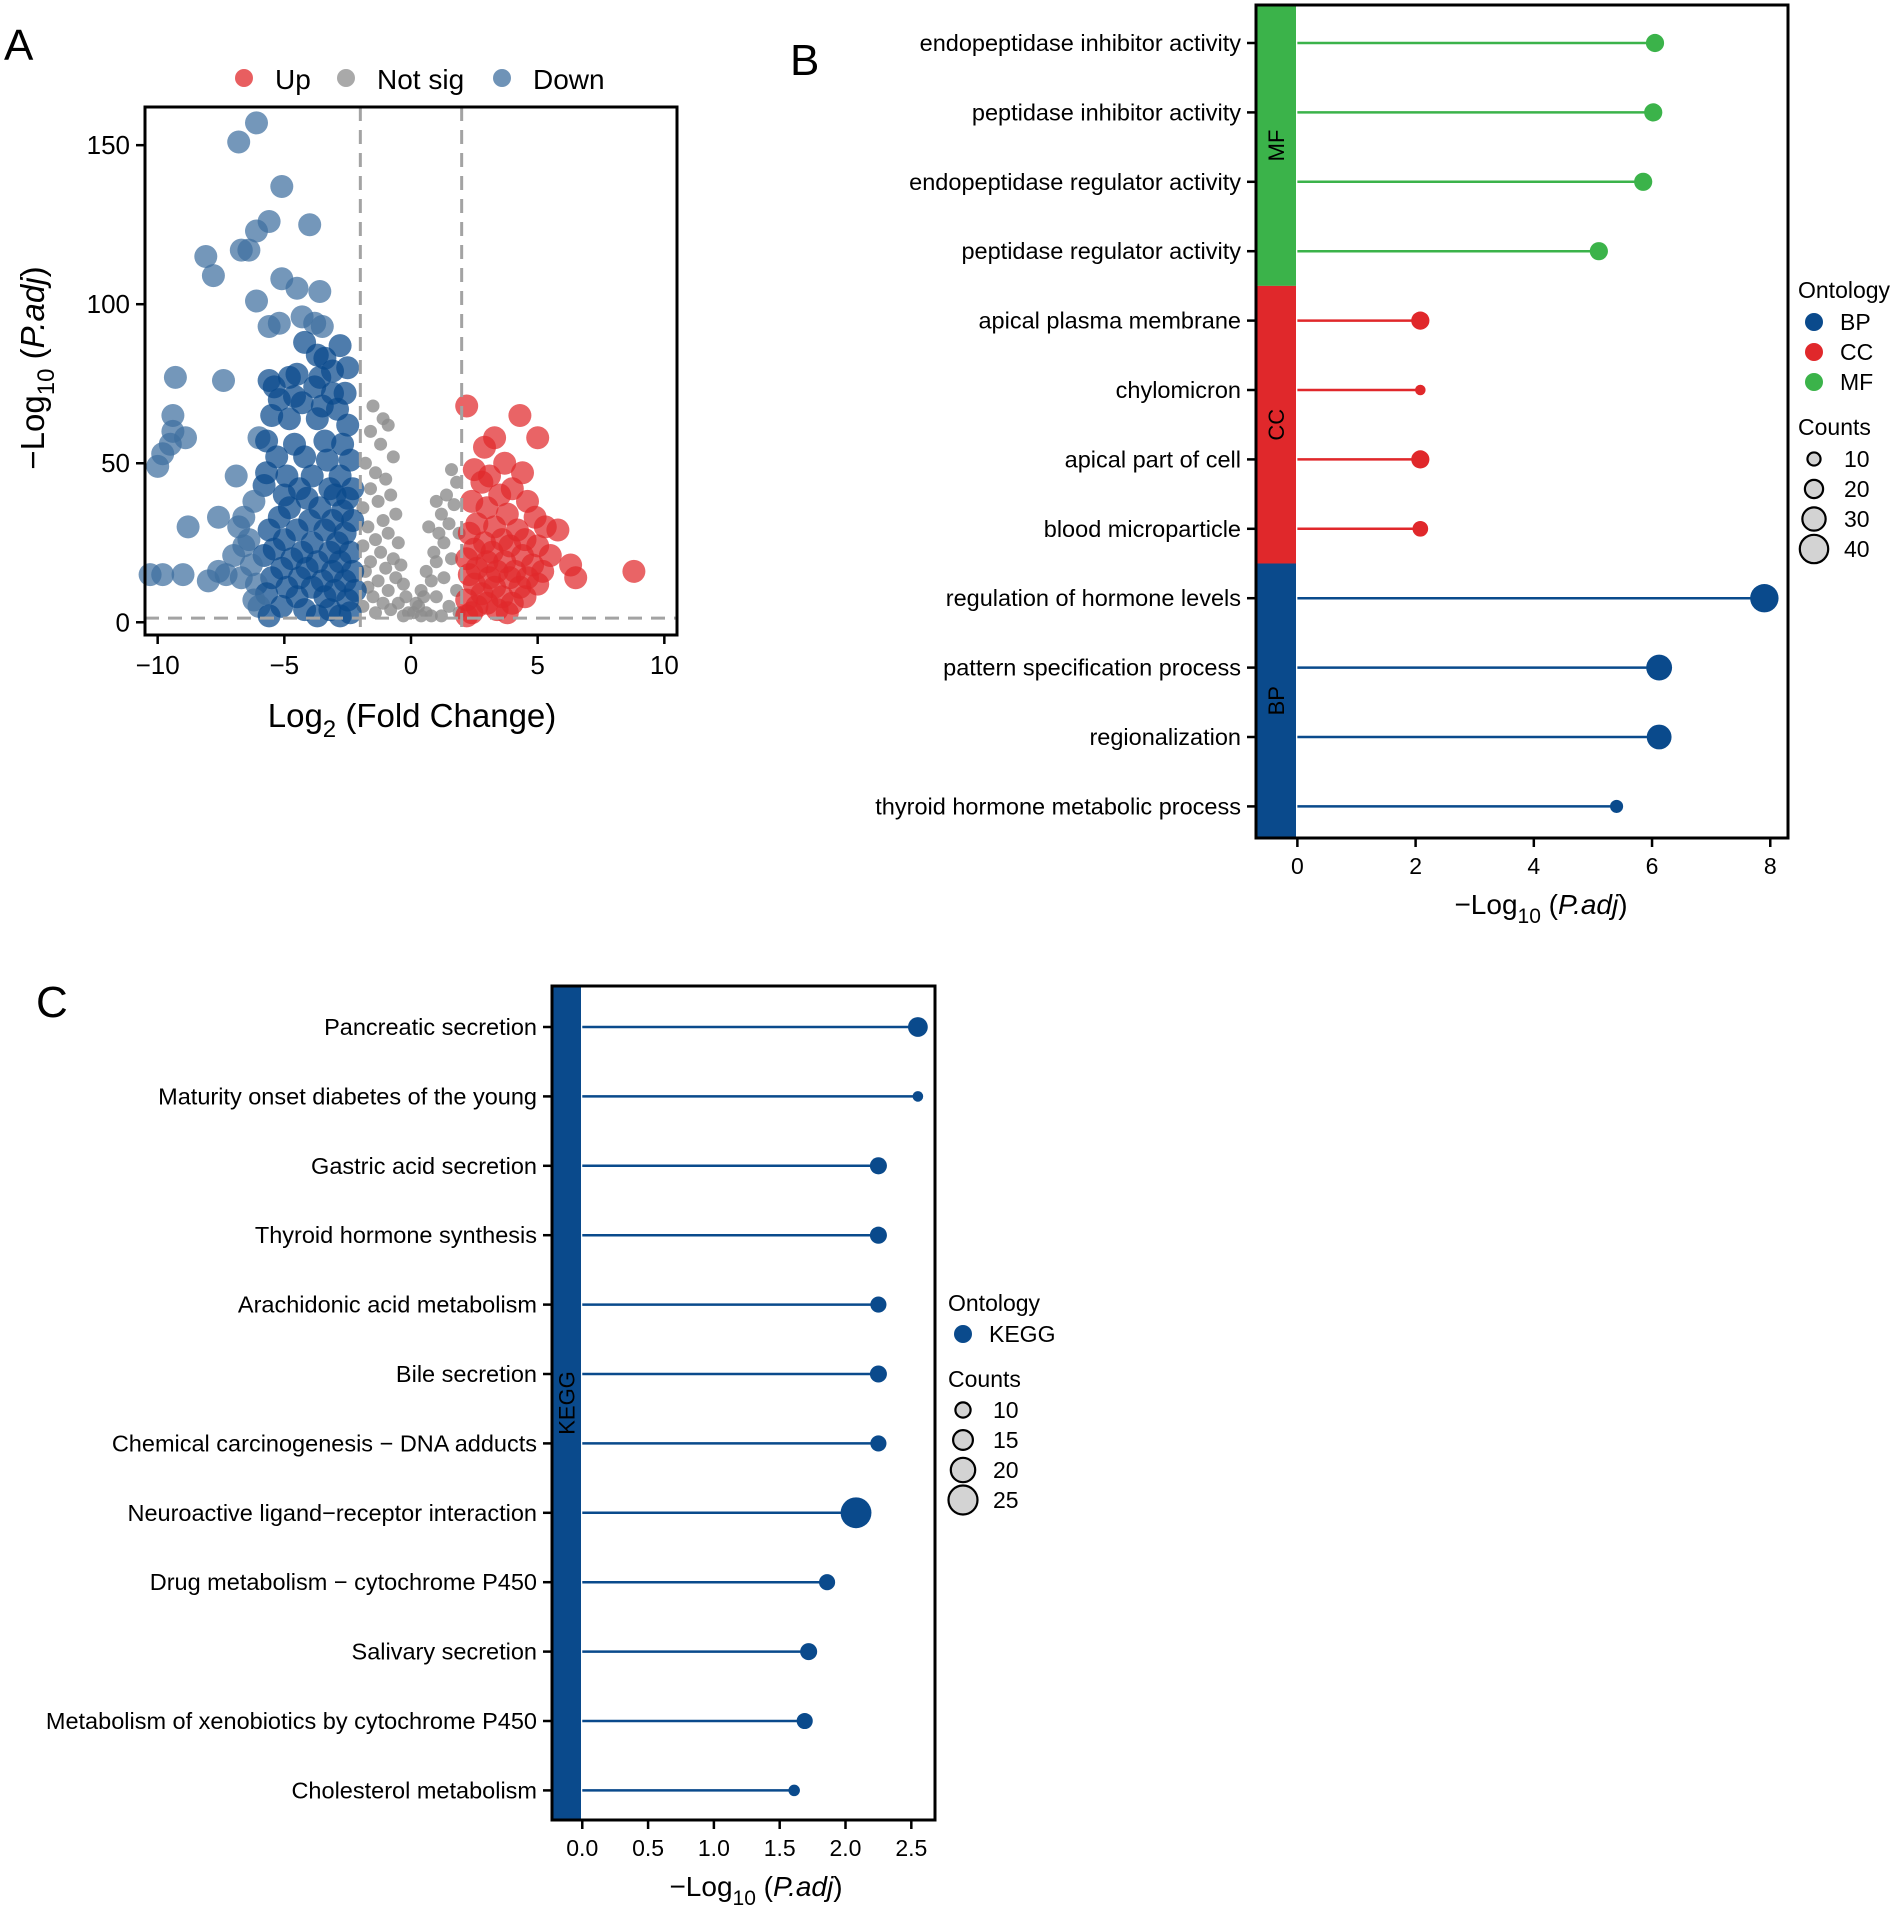 The width and height of the screenshot is (1902, 1911). I want to click on volcano-y-title: −Log10 (P.adj), so click(37, 367).